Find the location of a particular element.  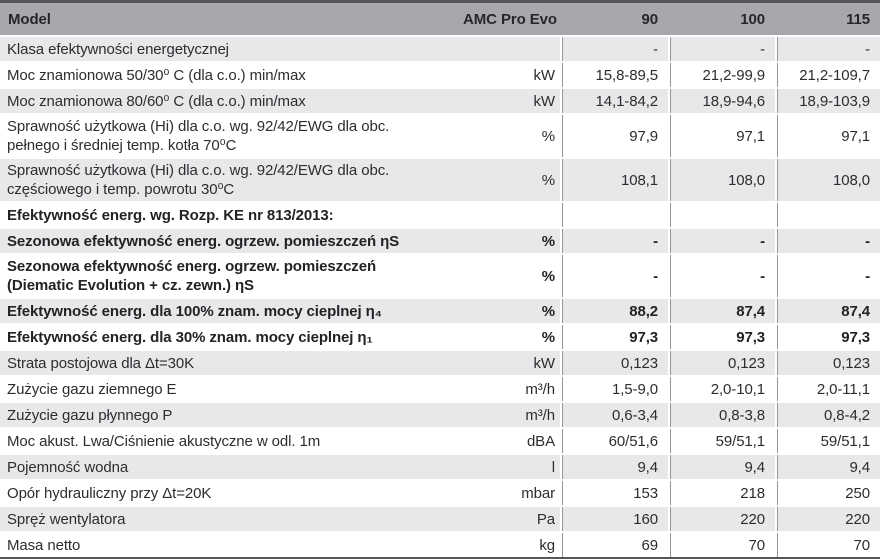

spec-label: Zużycie gazu ziemnego E is located at coordinates (92, 389).